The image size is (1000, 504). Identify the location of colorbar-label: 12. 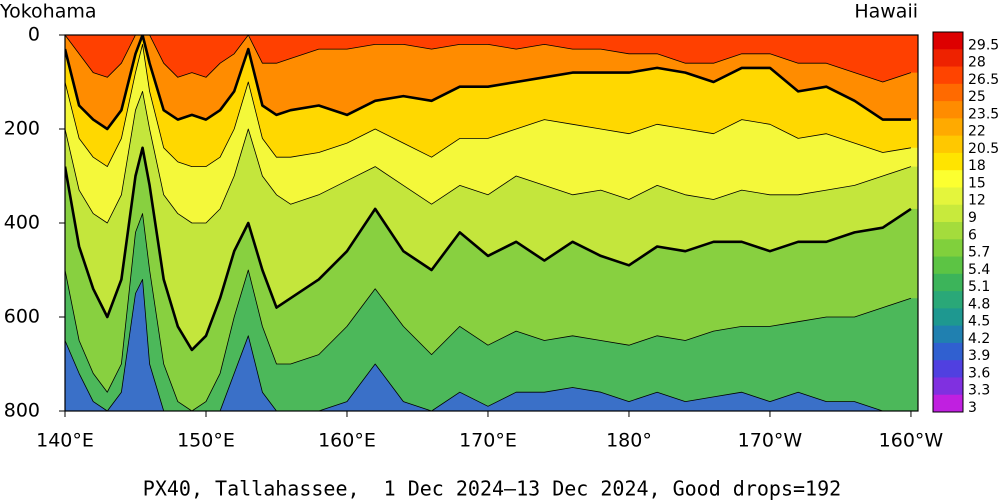
(977, 201).